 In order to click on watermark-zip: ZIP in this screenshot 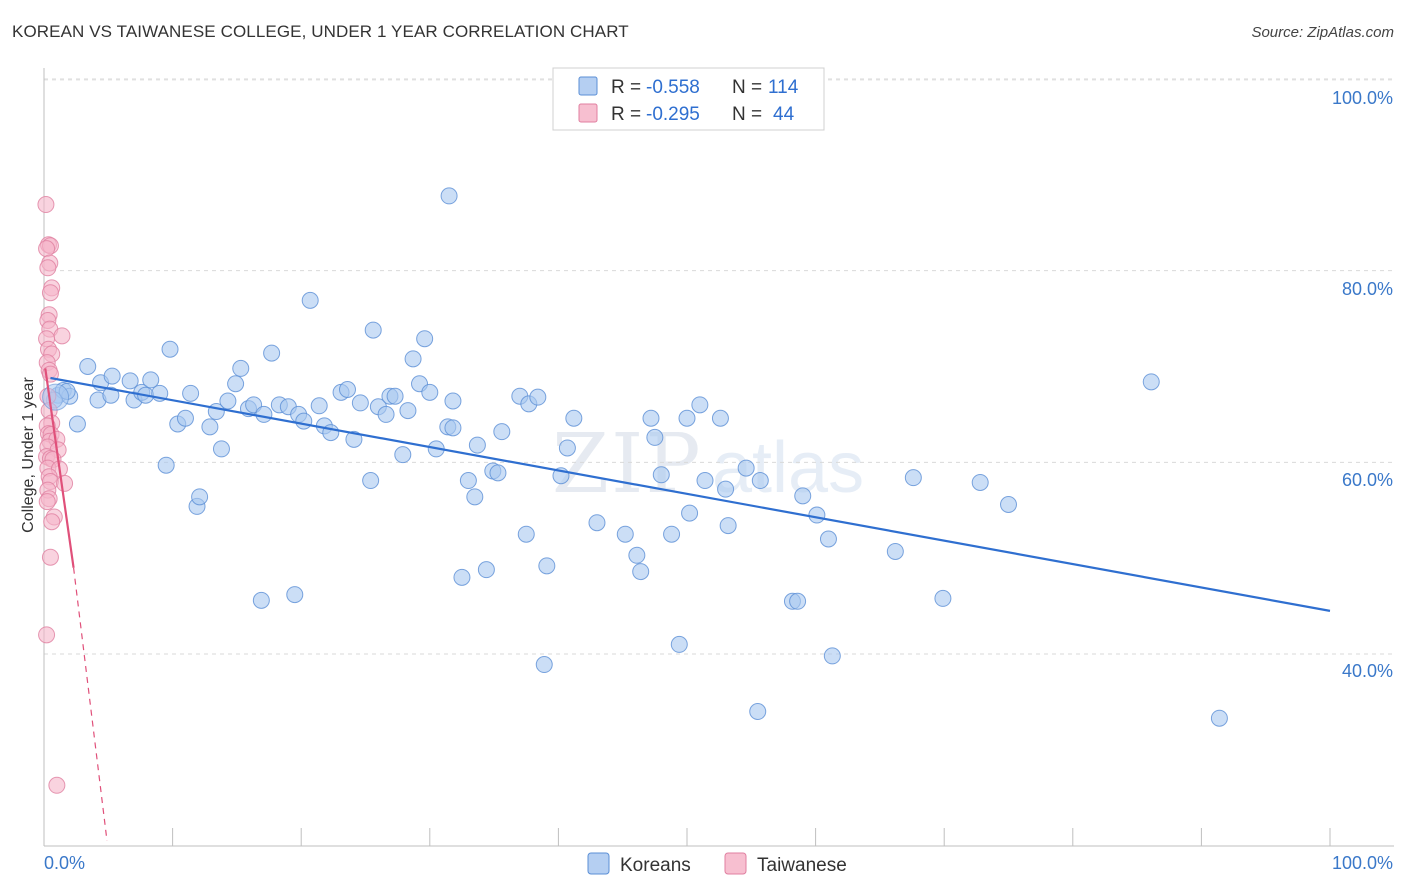, I will do `click(627, 464)`.